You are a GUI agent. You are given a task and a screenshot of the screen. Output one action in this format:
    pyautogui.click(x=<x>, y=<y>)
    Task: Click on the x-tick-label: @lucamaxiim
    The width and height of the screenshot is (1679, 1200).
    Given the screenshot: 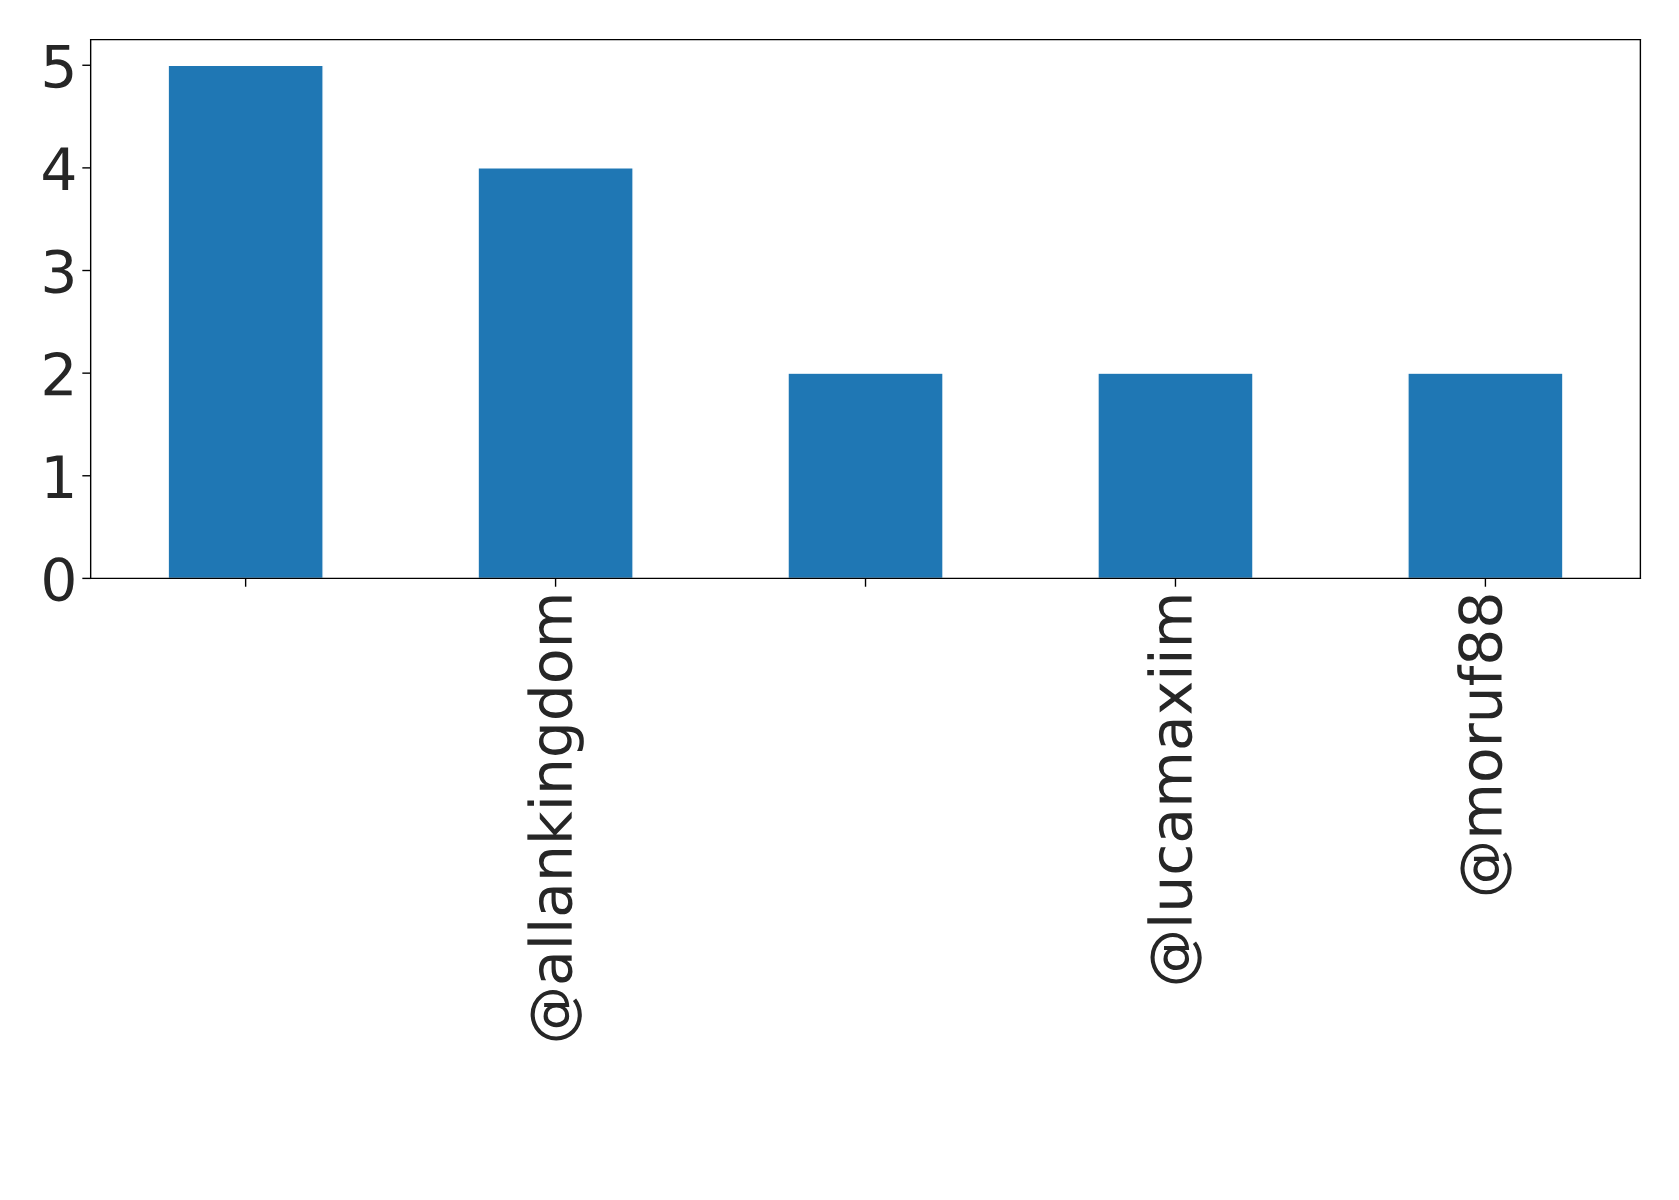 What is the action you would take?
    pyautogui.click(x=1174, y=790)
    